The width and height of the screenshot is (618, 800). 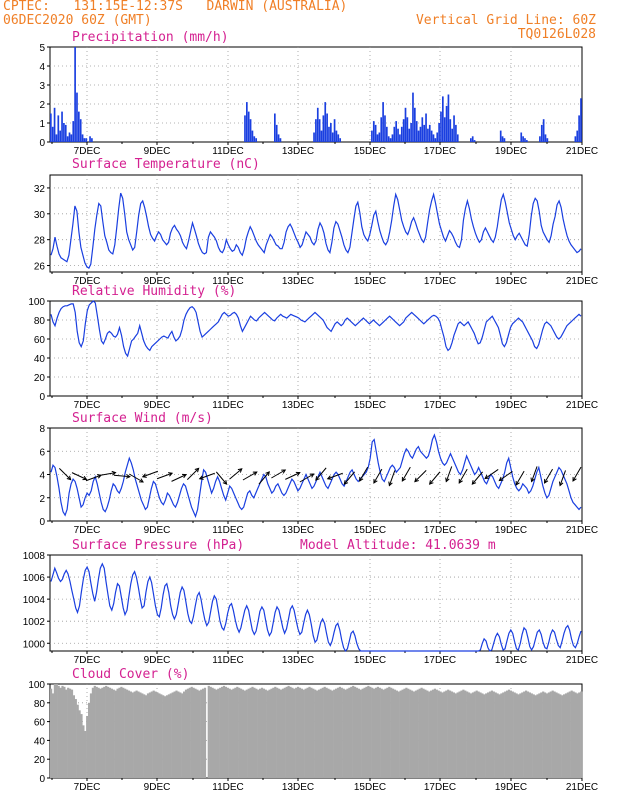 What do you see at coordinates (228, 281) in the screenshot?
I see `xtick-label-temp: 11DEC` at bounding box center [228, 281].